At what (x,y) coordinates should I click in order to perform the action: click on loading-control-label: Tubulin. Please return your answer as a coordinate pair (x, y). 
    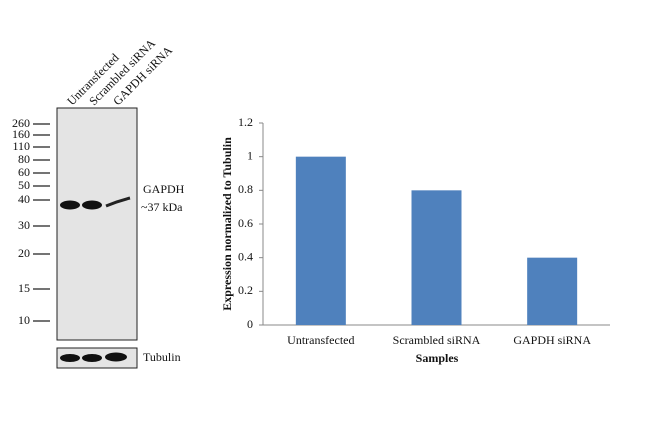
    Looking at the image, I should click on (162, 357).